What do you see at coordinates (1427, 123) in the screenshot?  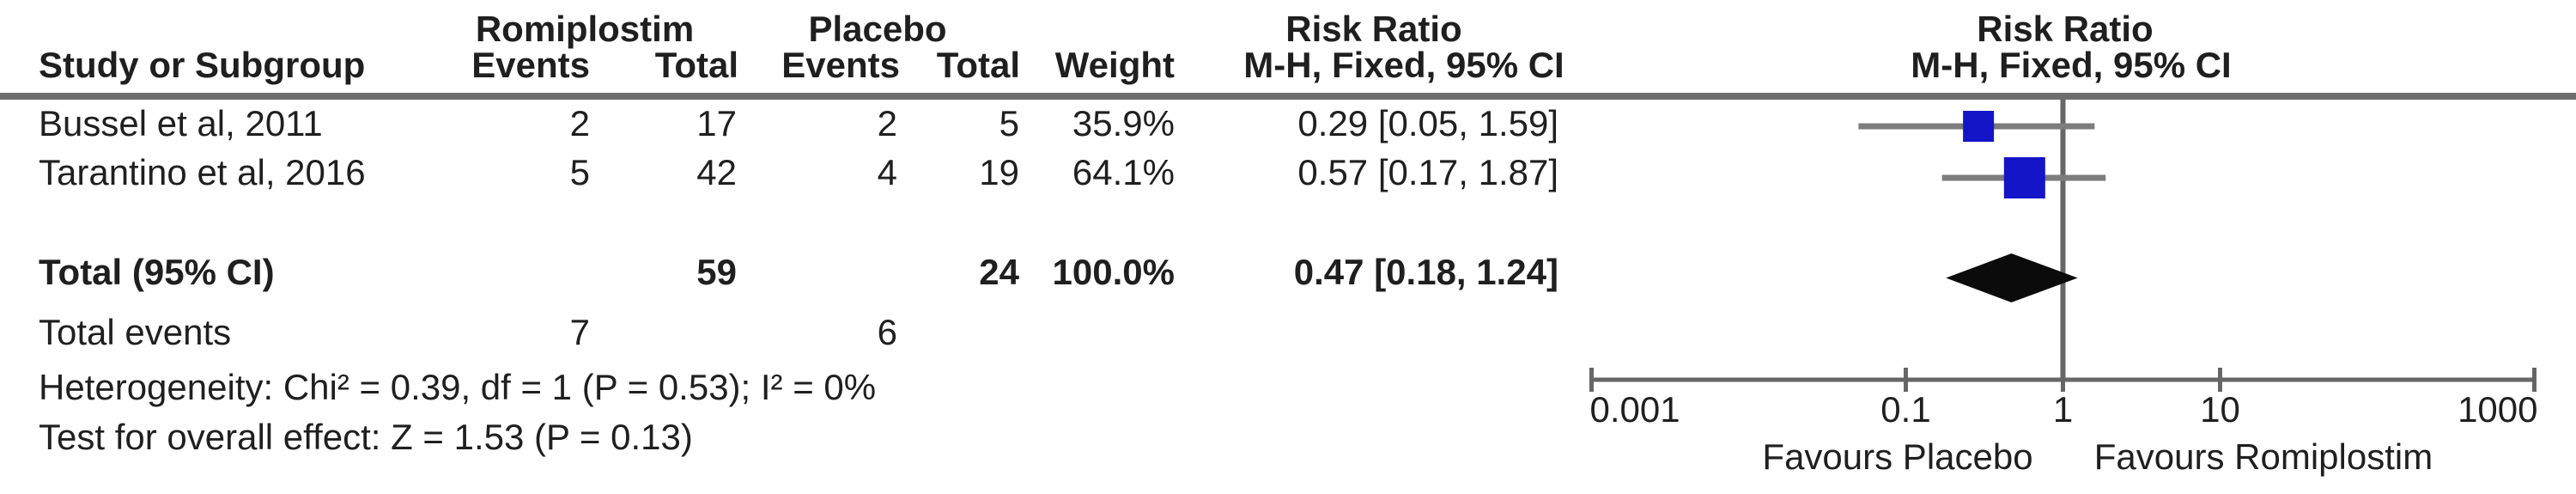 I see `rr-ci-cell: 0.29 [0.05, 1.59]` at bounding box center [1427, 123].